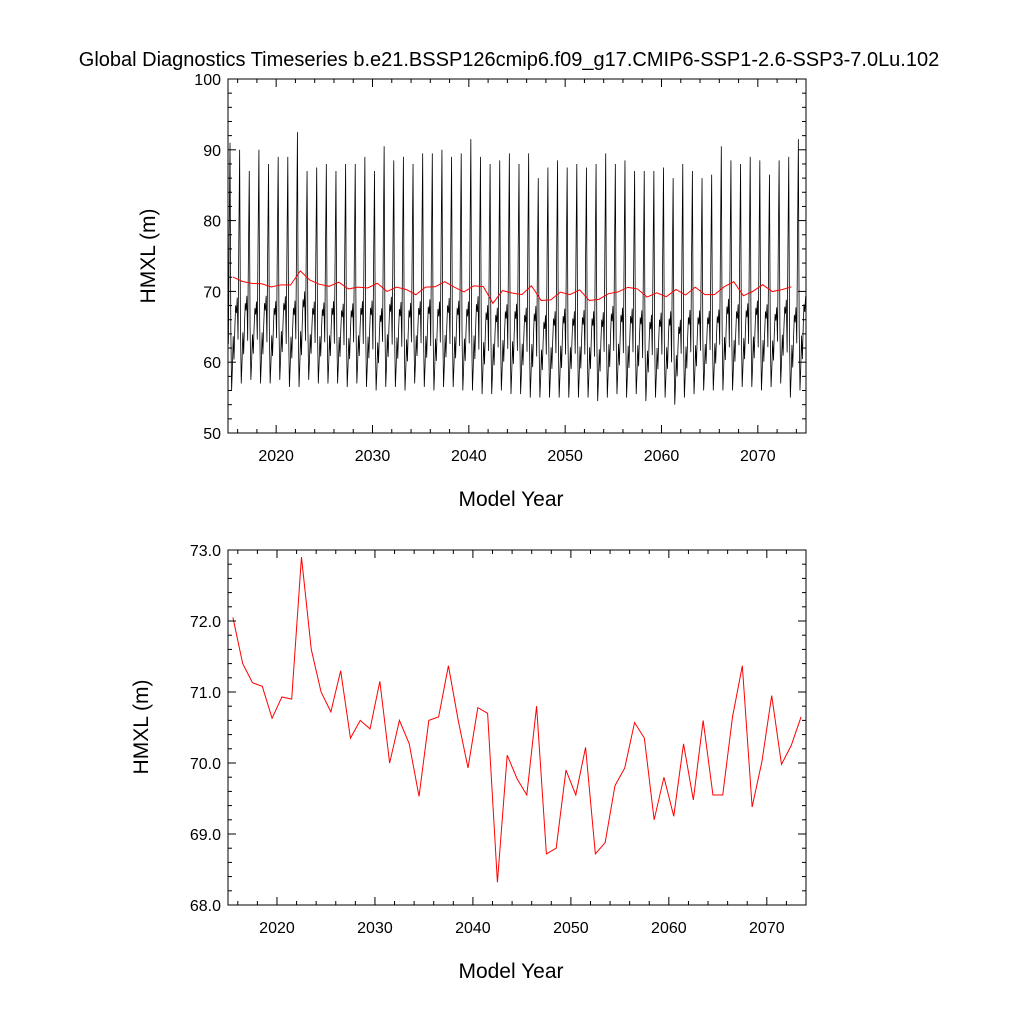  I want to click on bottom-y-tick-label: 72.0, so click(205, 622).